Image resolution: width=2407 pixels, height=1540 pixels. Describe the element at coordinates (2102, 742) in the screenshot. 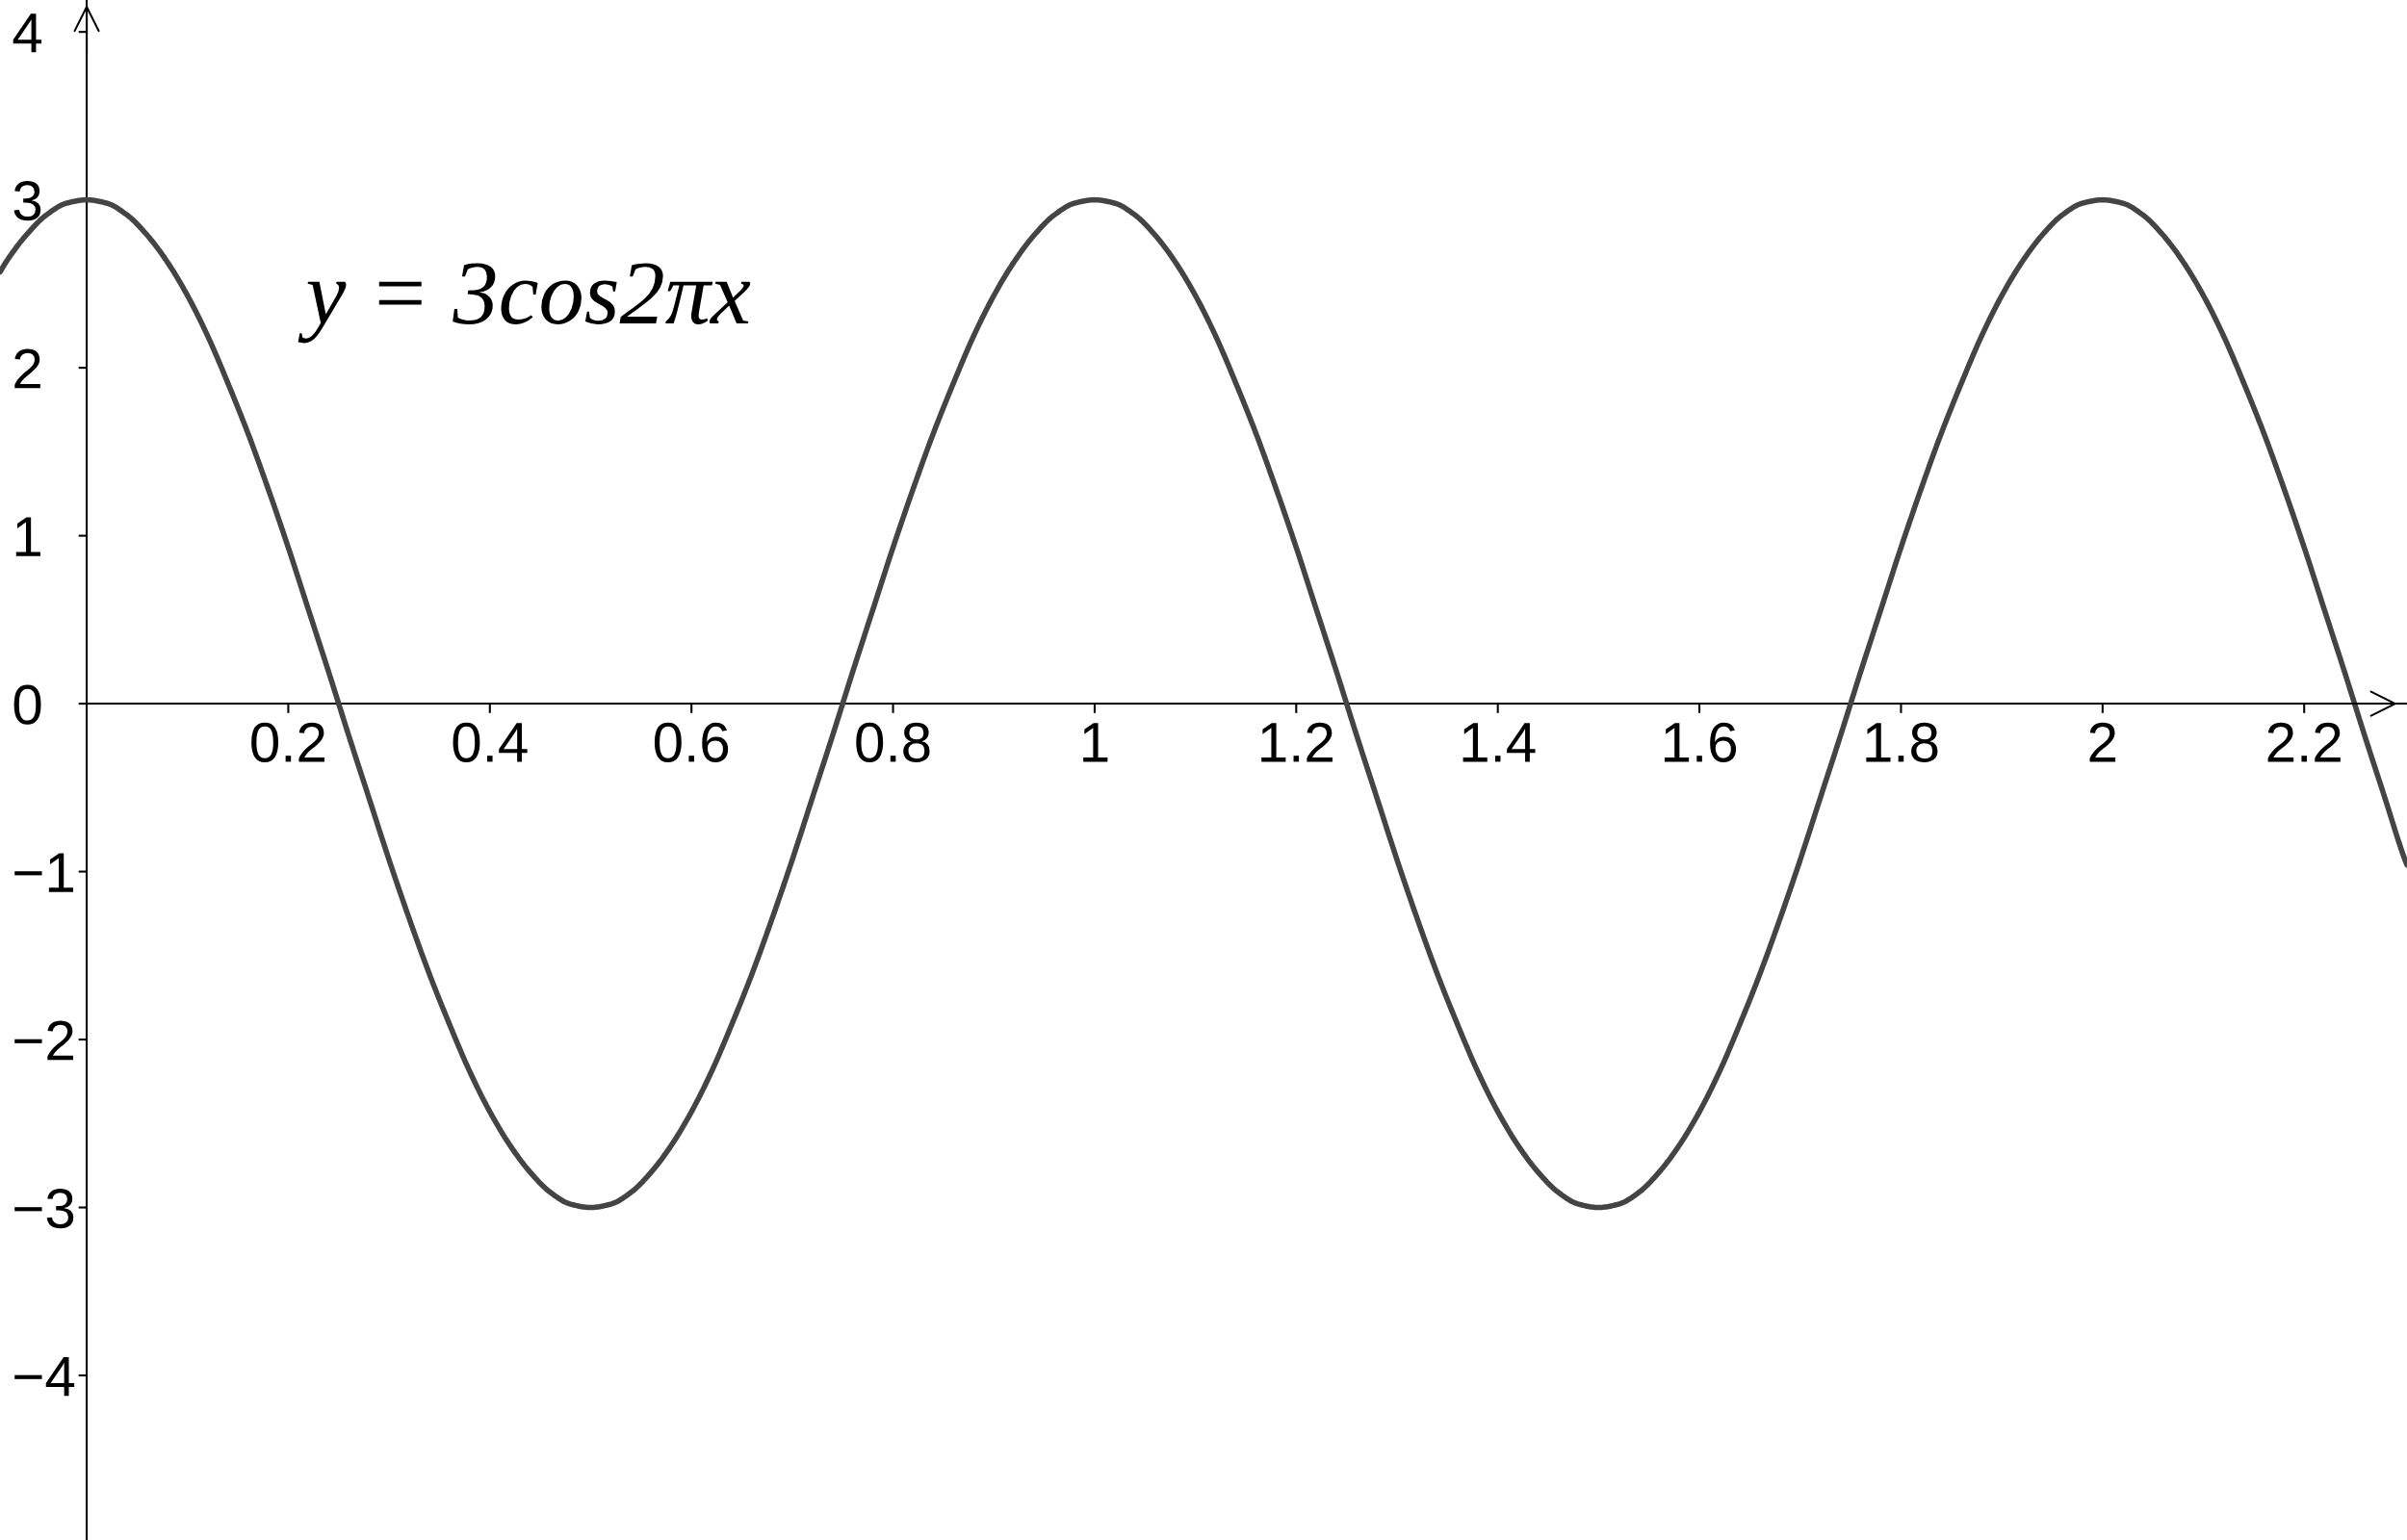

I see `x-tick-label: 2` at that location.